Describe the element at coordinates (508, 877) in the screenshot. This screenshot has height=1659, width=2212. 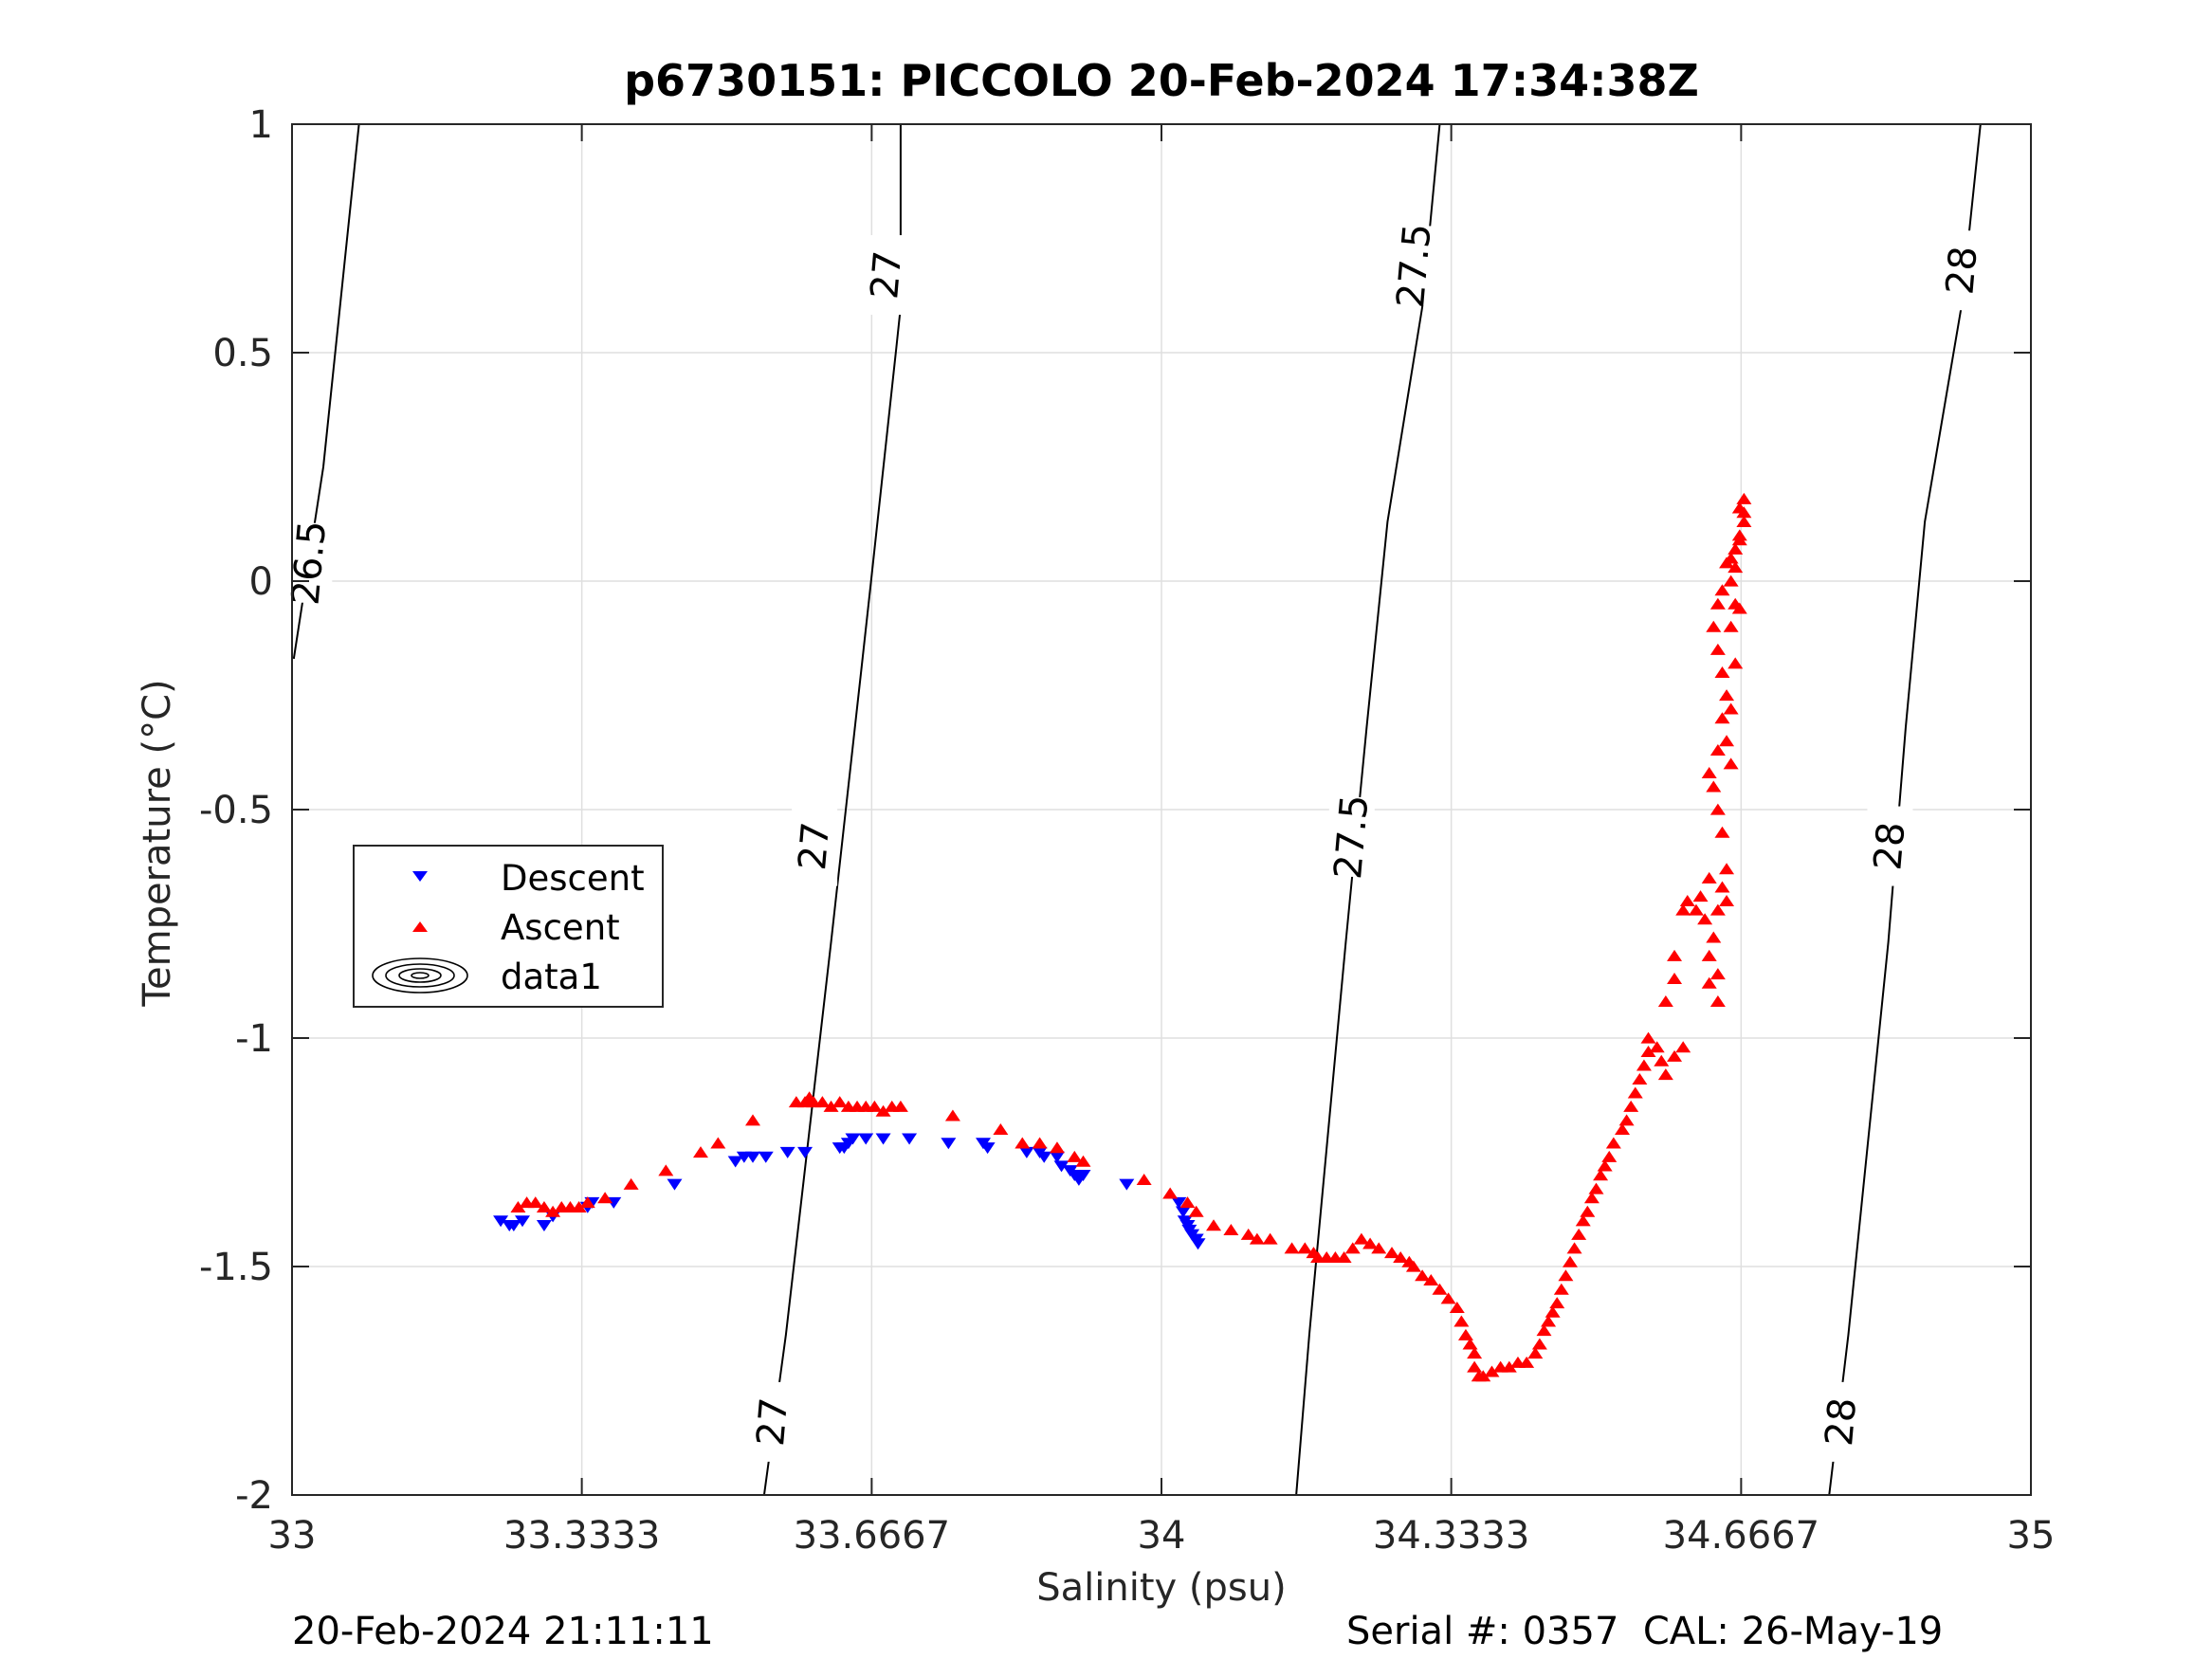
I see `legend-entry-descent: Descent` at that location.